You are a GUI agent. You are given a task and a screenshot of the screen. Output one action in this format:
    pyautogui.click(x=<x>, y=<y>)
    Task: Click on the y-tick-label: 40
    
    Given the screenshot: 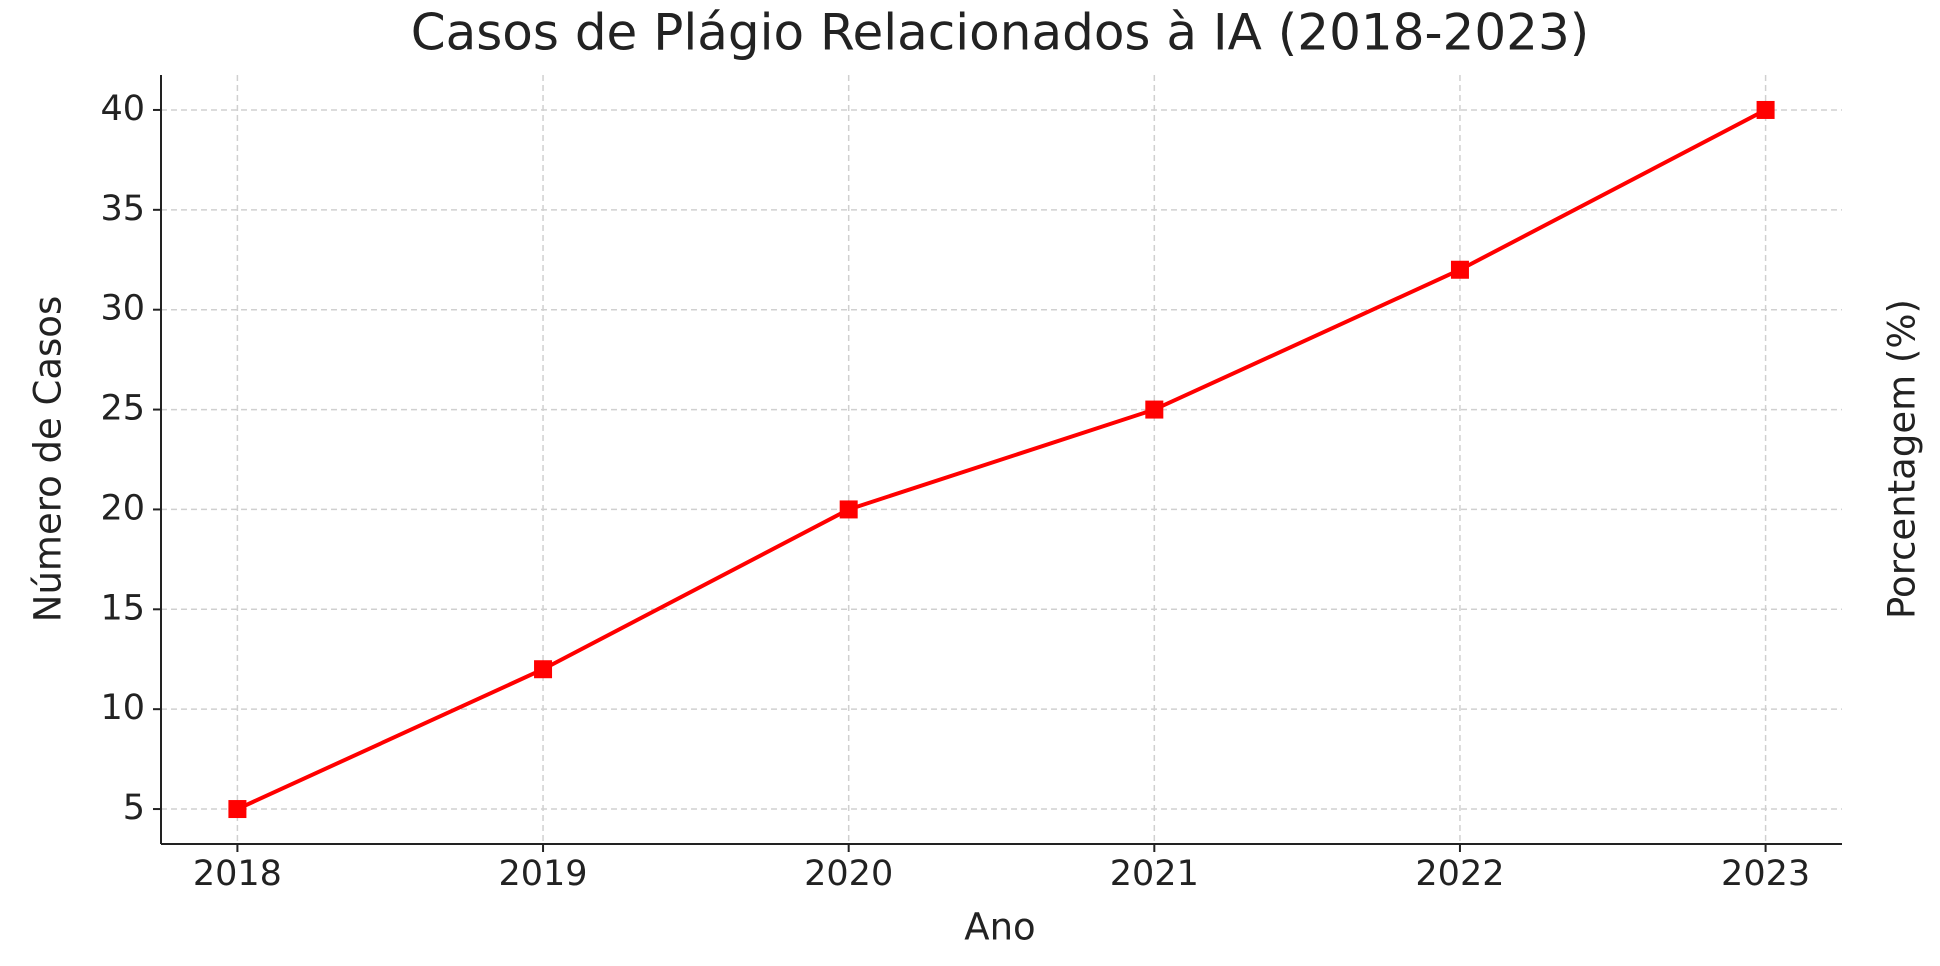 What is the action you would take?
    pyautogui.click(x=122, y=109)
    